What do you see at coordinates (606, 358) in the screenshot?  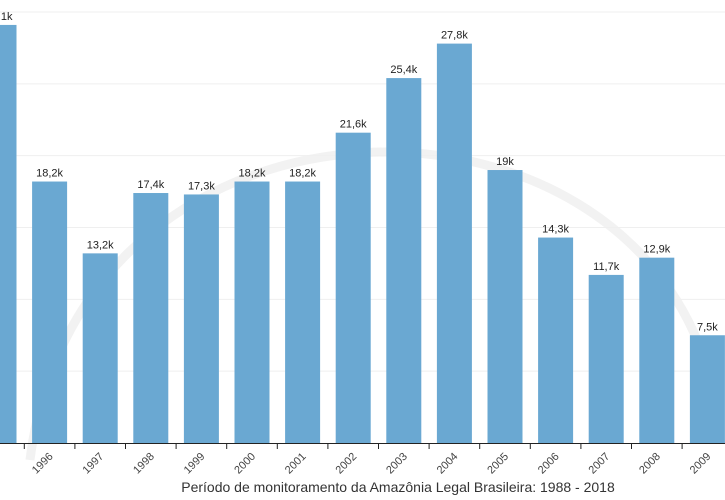 I see `bar-2007` at bounding box center [606, 358].